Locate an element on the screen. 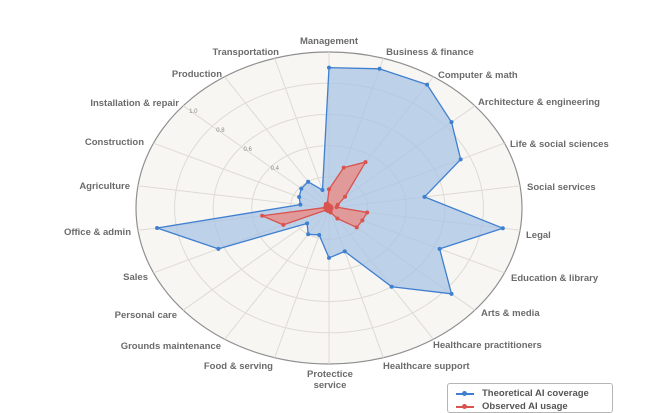 The height and width of the screenshot is (413, 660). category-label: Legal is located at coordinates (538, 235).